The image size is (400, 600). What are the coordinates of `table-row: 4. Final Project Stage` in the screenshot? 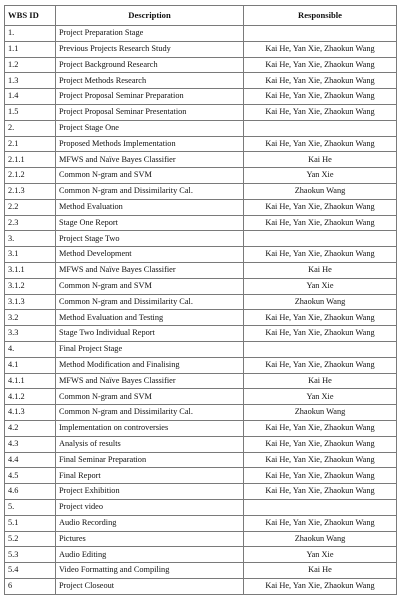 It's located at (200, 349).